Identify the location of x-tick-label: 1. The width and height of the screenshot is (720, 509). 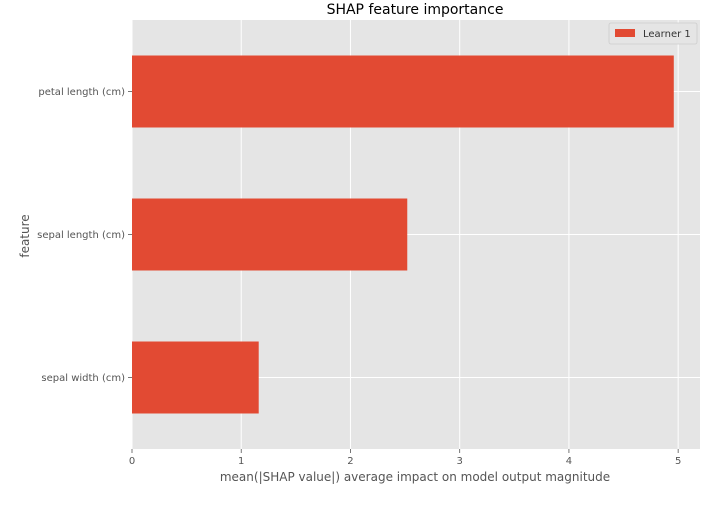
(241, 461).